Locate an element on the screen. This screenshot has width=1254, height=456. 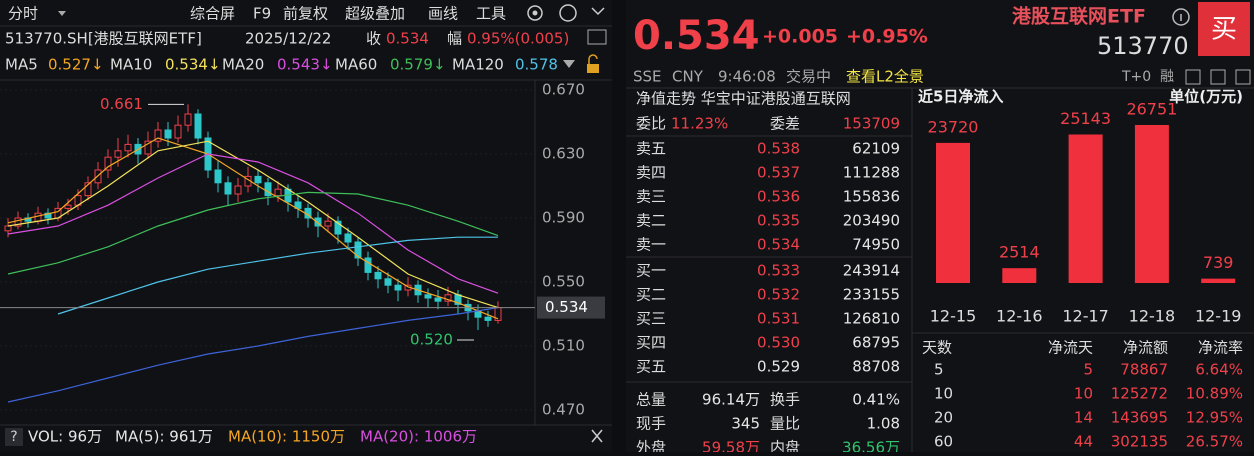
ma-legend-value: 0.543↓ is located at coordinates (305, 65).